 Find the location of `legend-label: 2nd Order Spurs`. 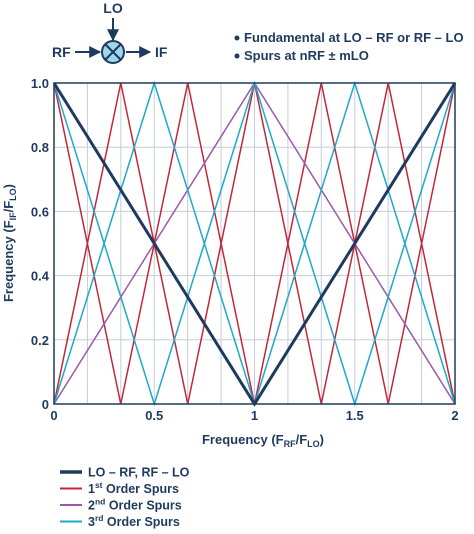

legend-label: 2nd Order Spurs is located at coordinates (135, 505).